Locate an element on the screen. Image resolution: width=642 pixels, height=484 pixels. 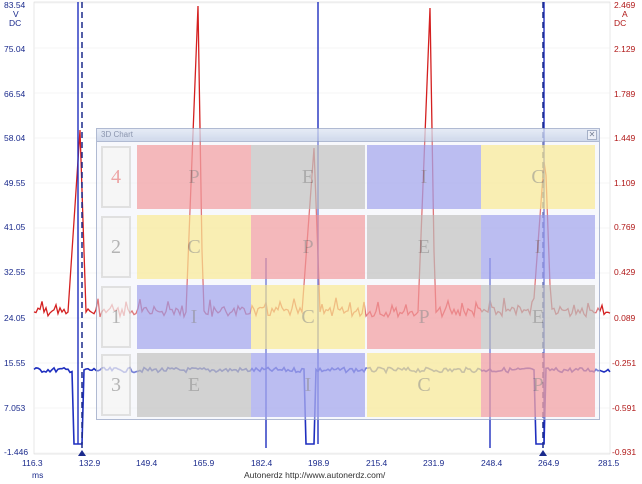
left-axis-tick: 15.55 is located at coordinates (15, 363).